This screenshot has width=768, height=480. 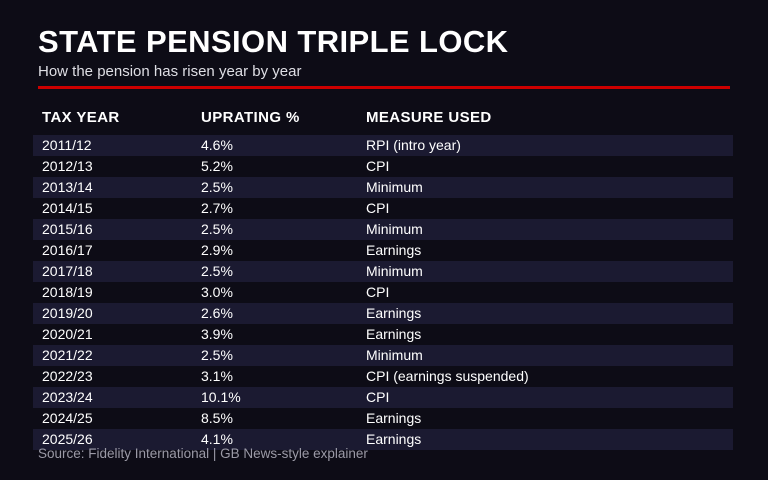 I want to click on cell-uprating-percent: 4.6%, so click(x=217, y=145).